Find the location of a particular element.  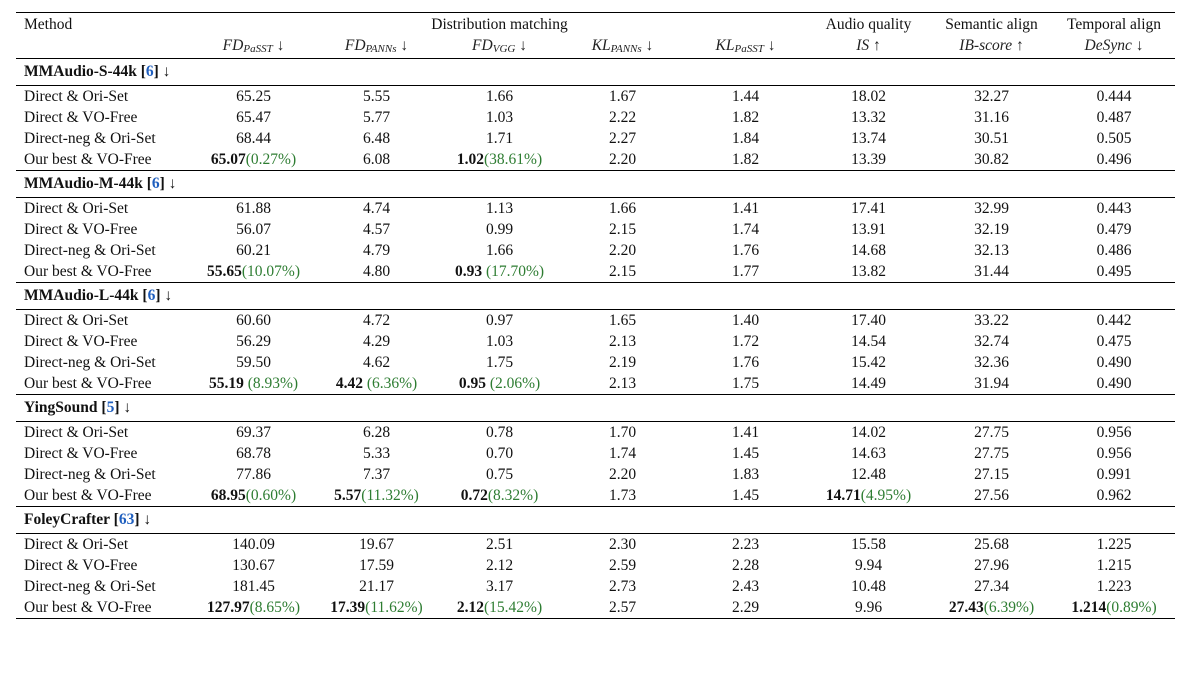

value: 1.66 is located at coordinates (622, 208).